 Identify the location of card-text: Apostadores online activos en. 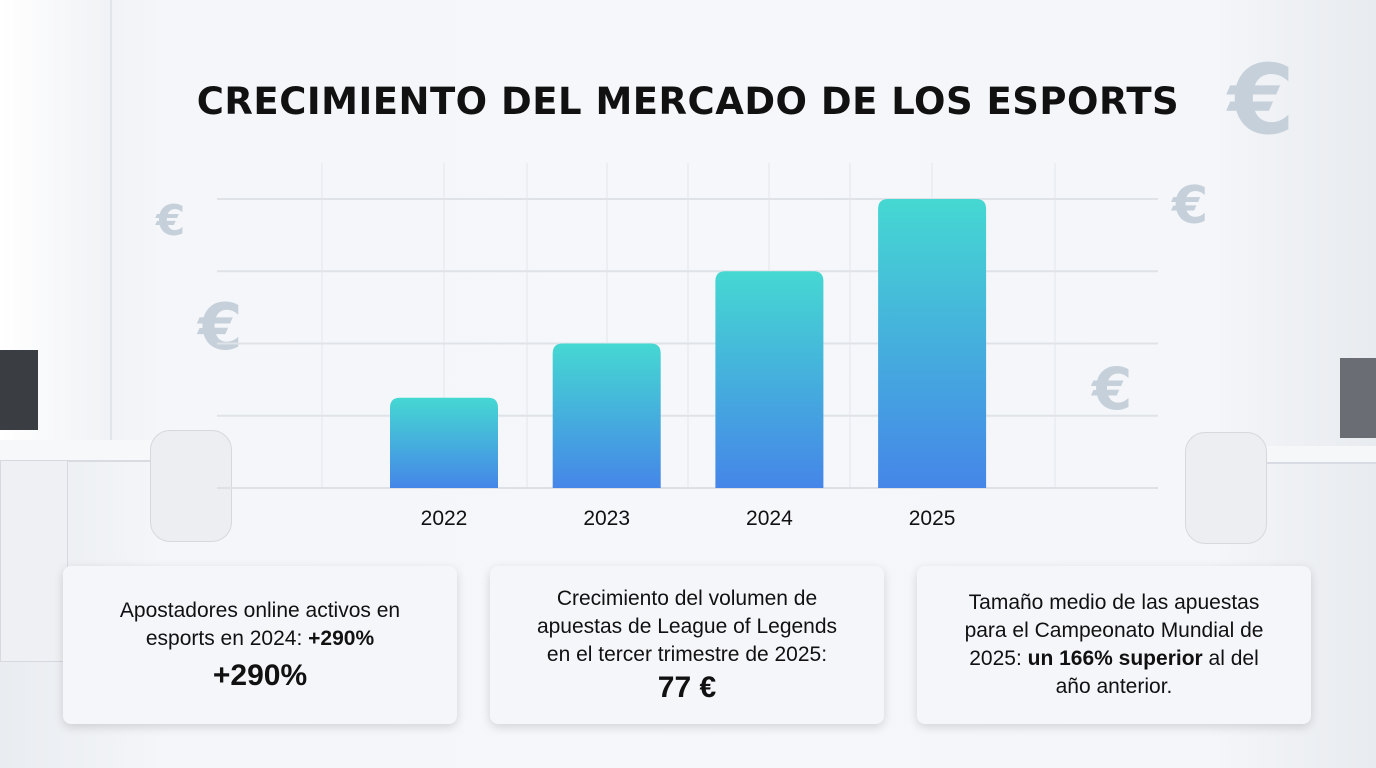
(260, 610).